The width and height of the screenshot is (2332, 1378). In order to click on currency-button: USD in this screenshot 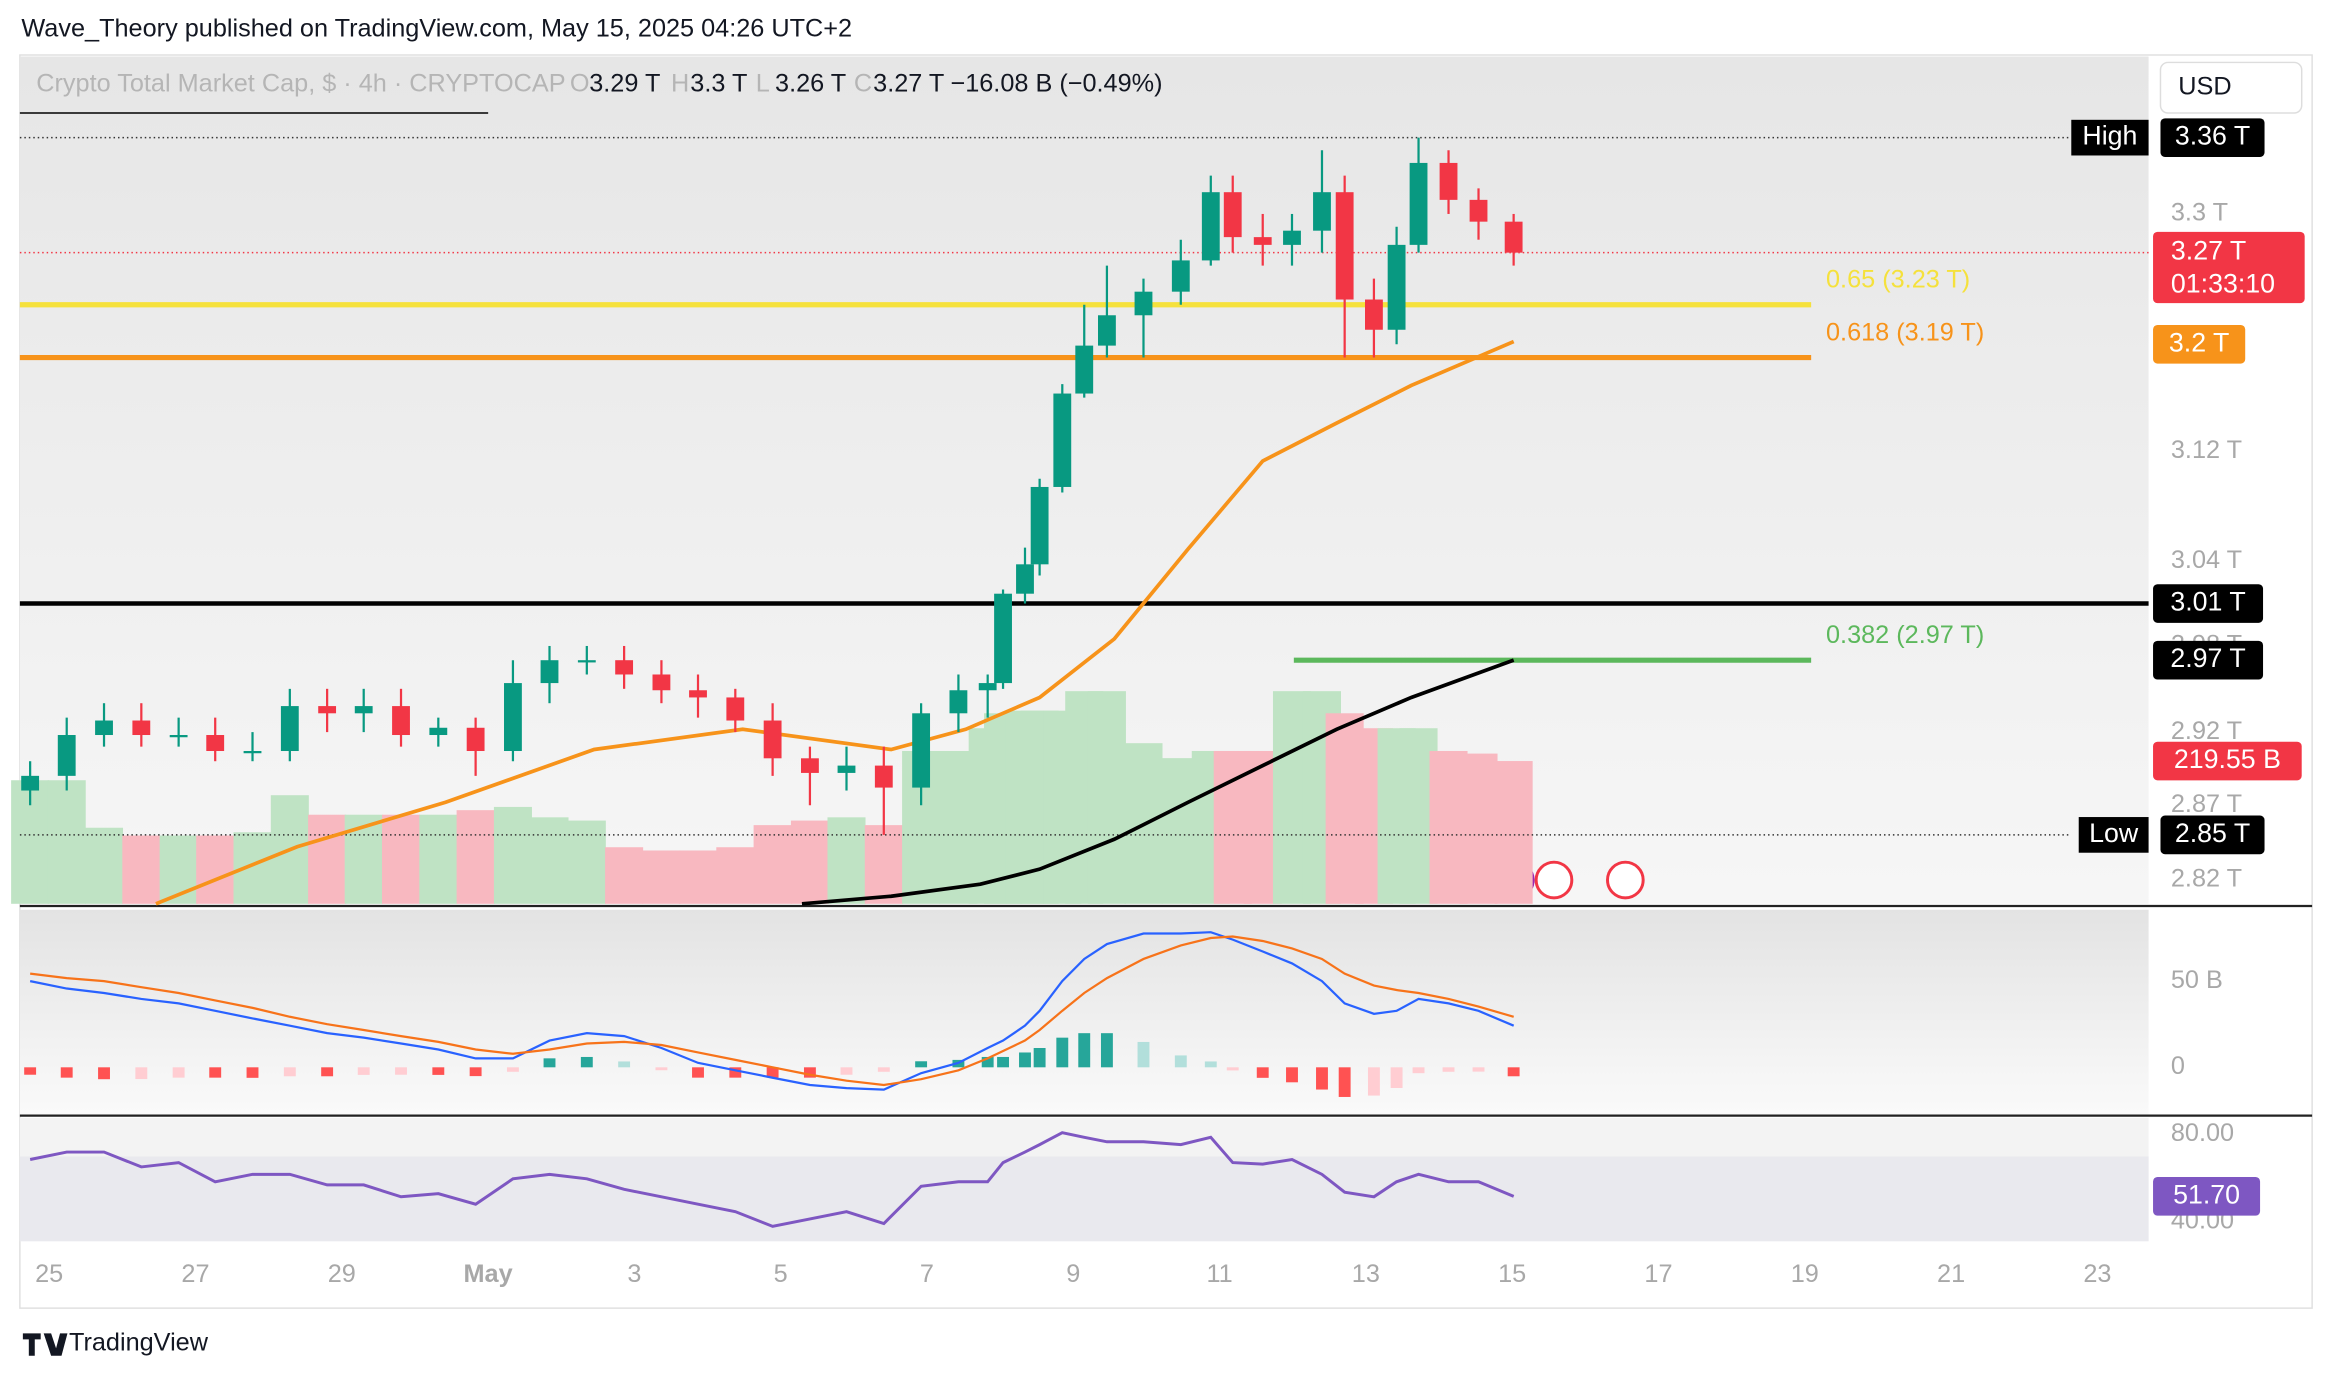, I will do `click(2231, 87)`.